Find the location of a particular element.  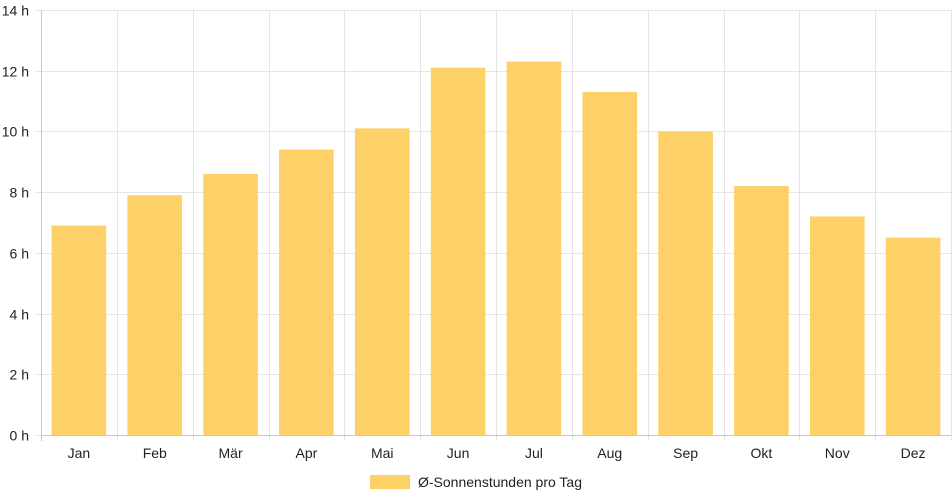

legend: Ø-Sonnenstunden pro Tag is located at coordinates (476, 482).